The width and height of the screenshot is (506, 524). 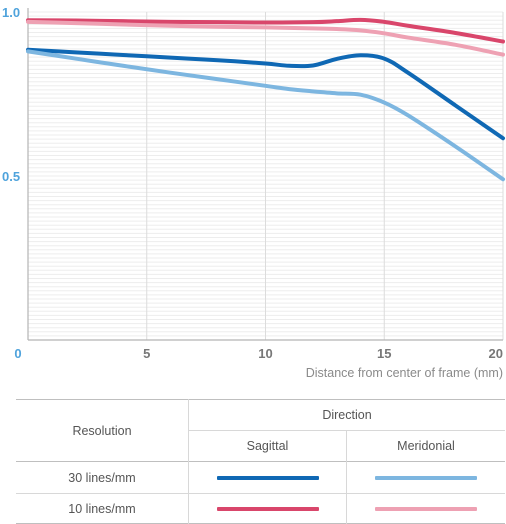 I want to click on x-tick-label: 0, so click(x=17, y=353).